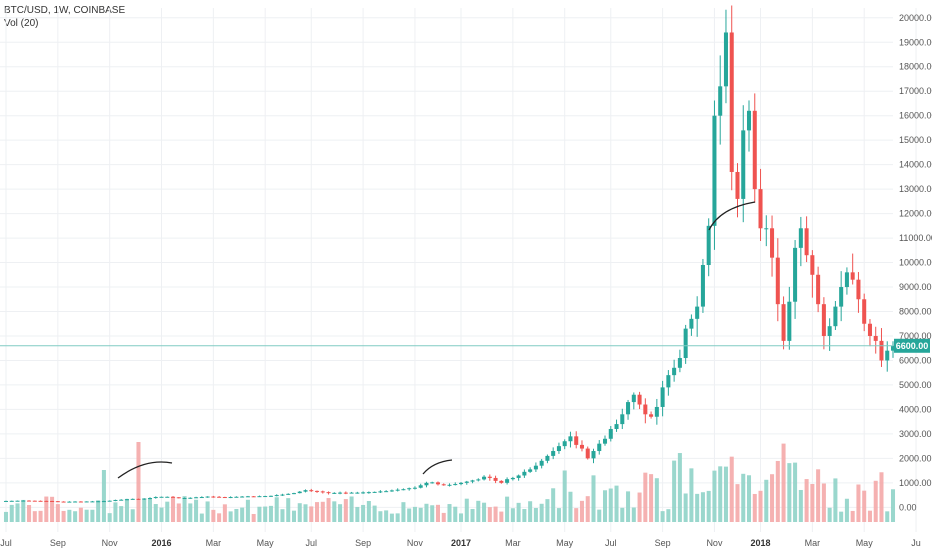  What do you see at coordinates (915, 189) in the screenshot?
I see `y-tick-label: 13000.00` at bounding box center [915, 189].